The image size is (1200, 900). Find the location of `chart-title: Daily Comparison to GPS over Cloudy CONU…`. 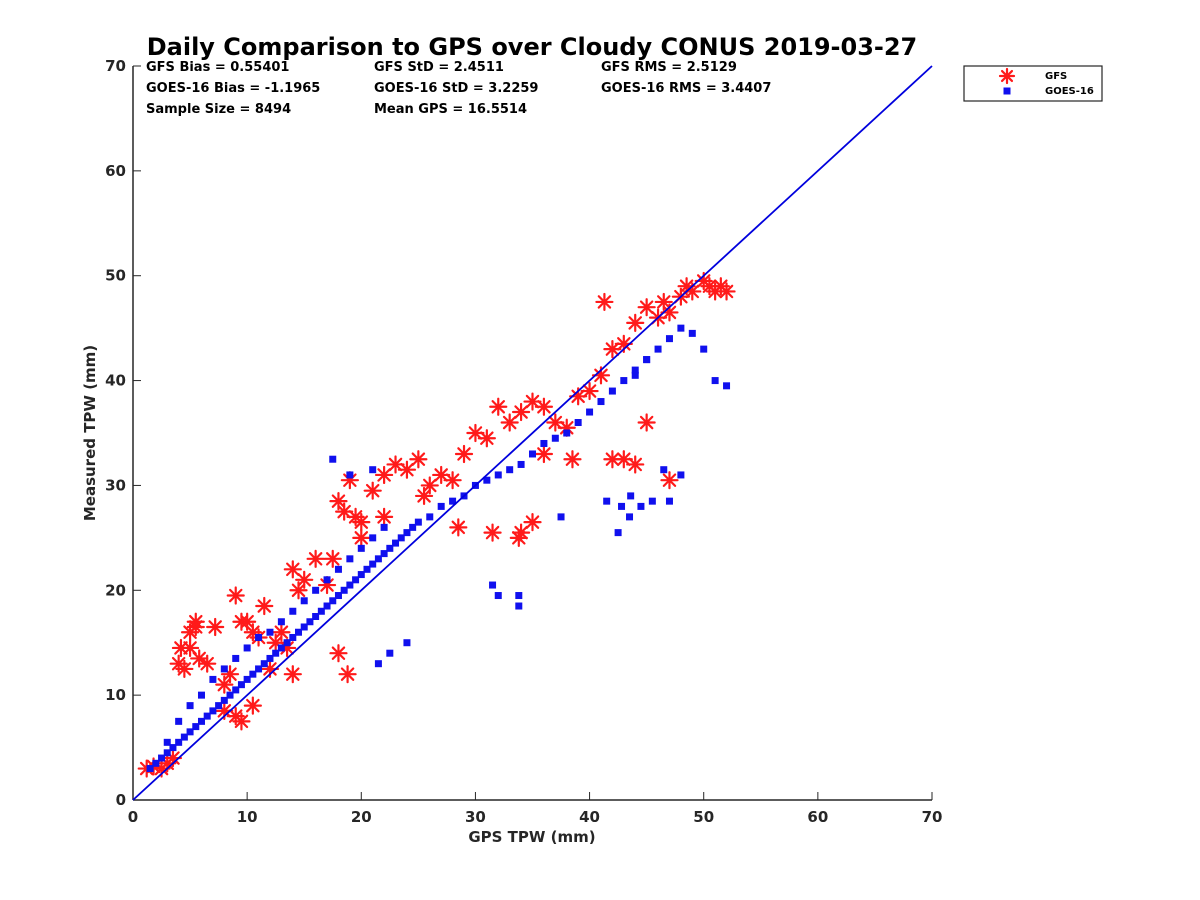

chart-title: Daily Comparison to GPS over Cloudy CONU… is located at coordinates (532, 47).